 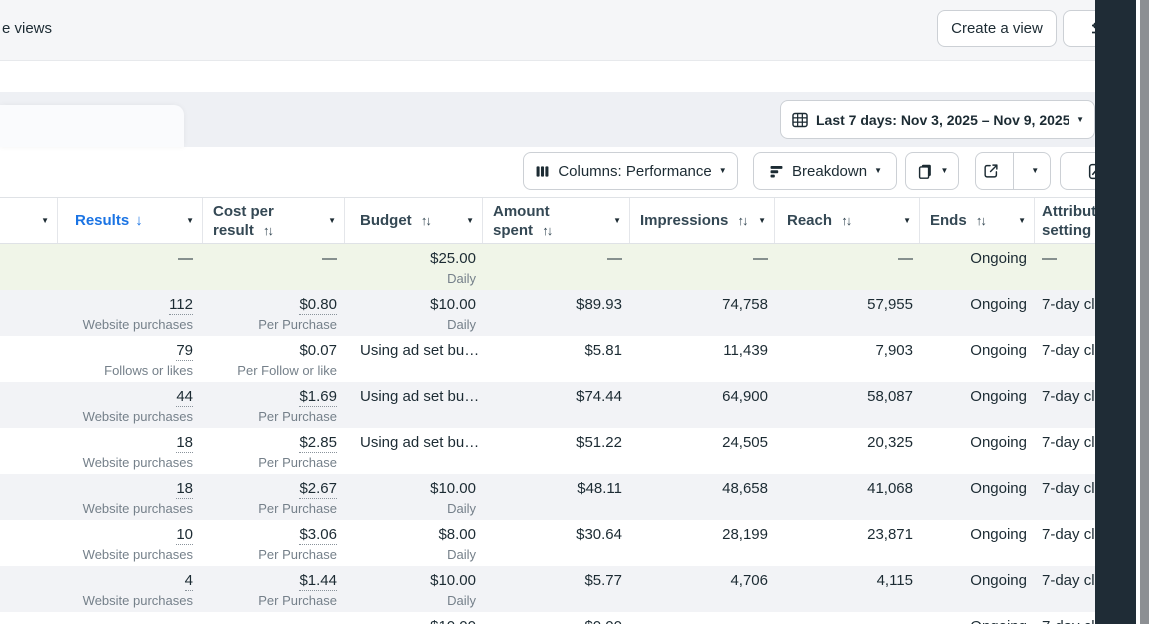 I want to click on create-view-button: Create a view, so click(x=997, y=28).